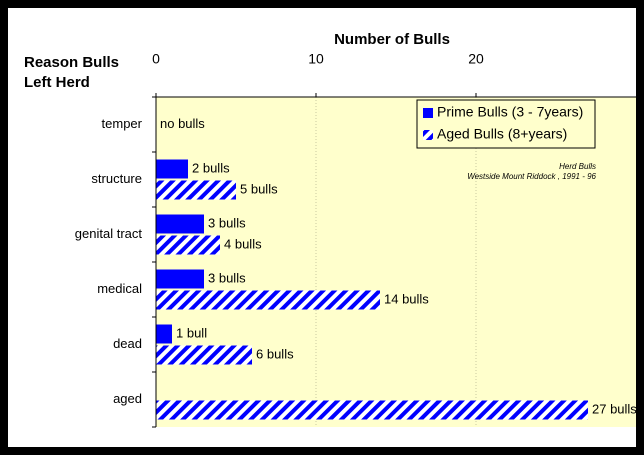 This screenshot has height=455, width=644. I want to click on y-tick-label: genital tract, so click(109, 233).